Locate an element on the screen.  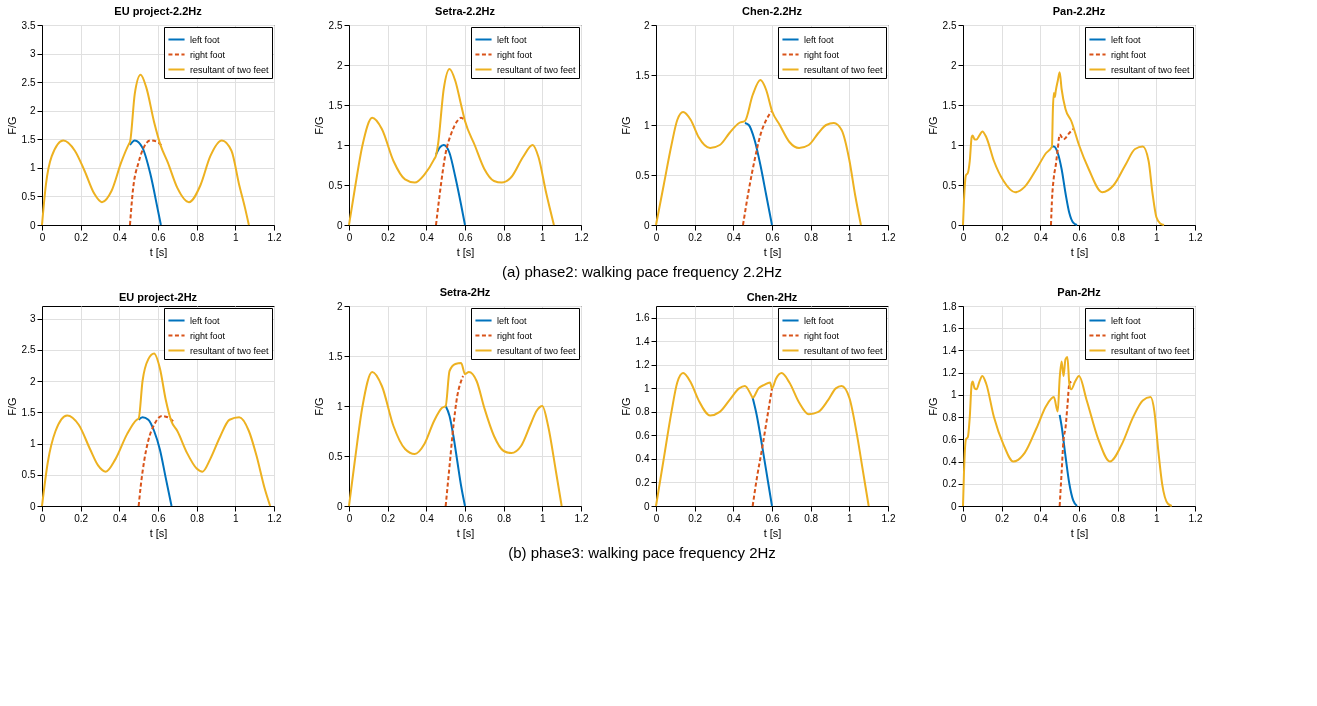
y-tick-label: 3.5 is located at coordinates (28, 25).